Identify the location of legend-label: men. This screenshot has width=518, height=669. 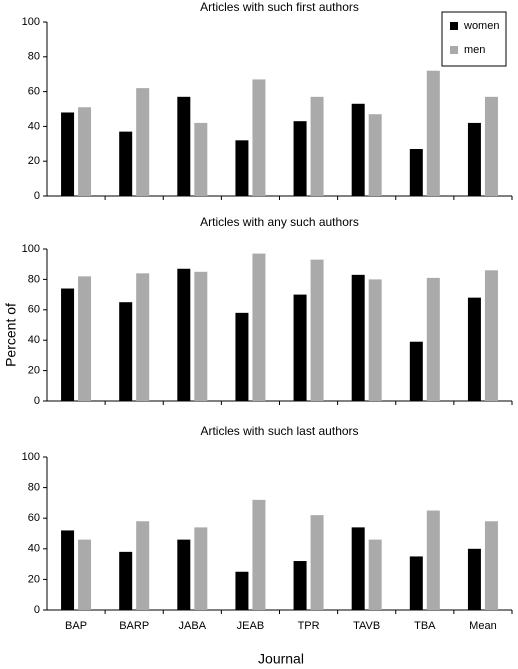
(474, 50).